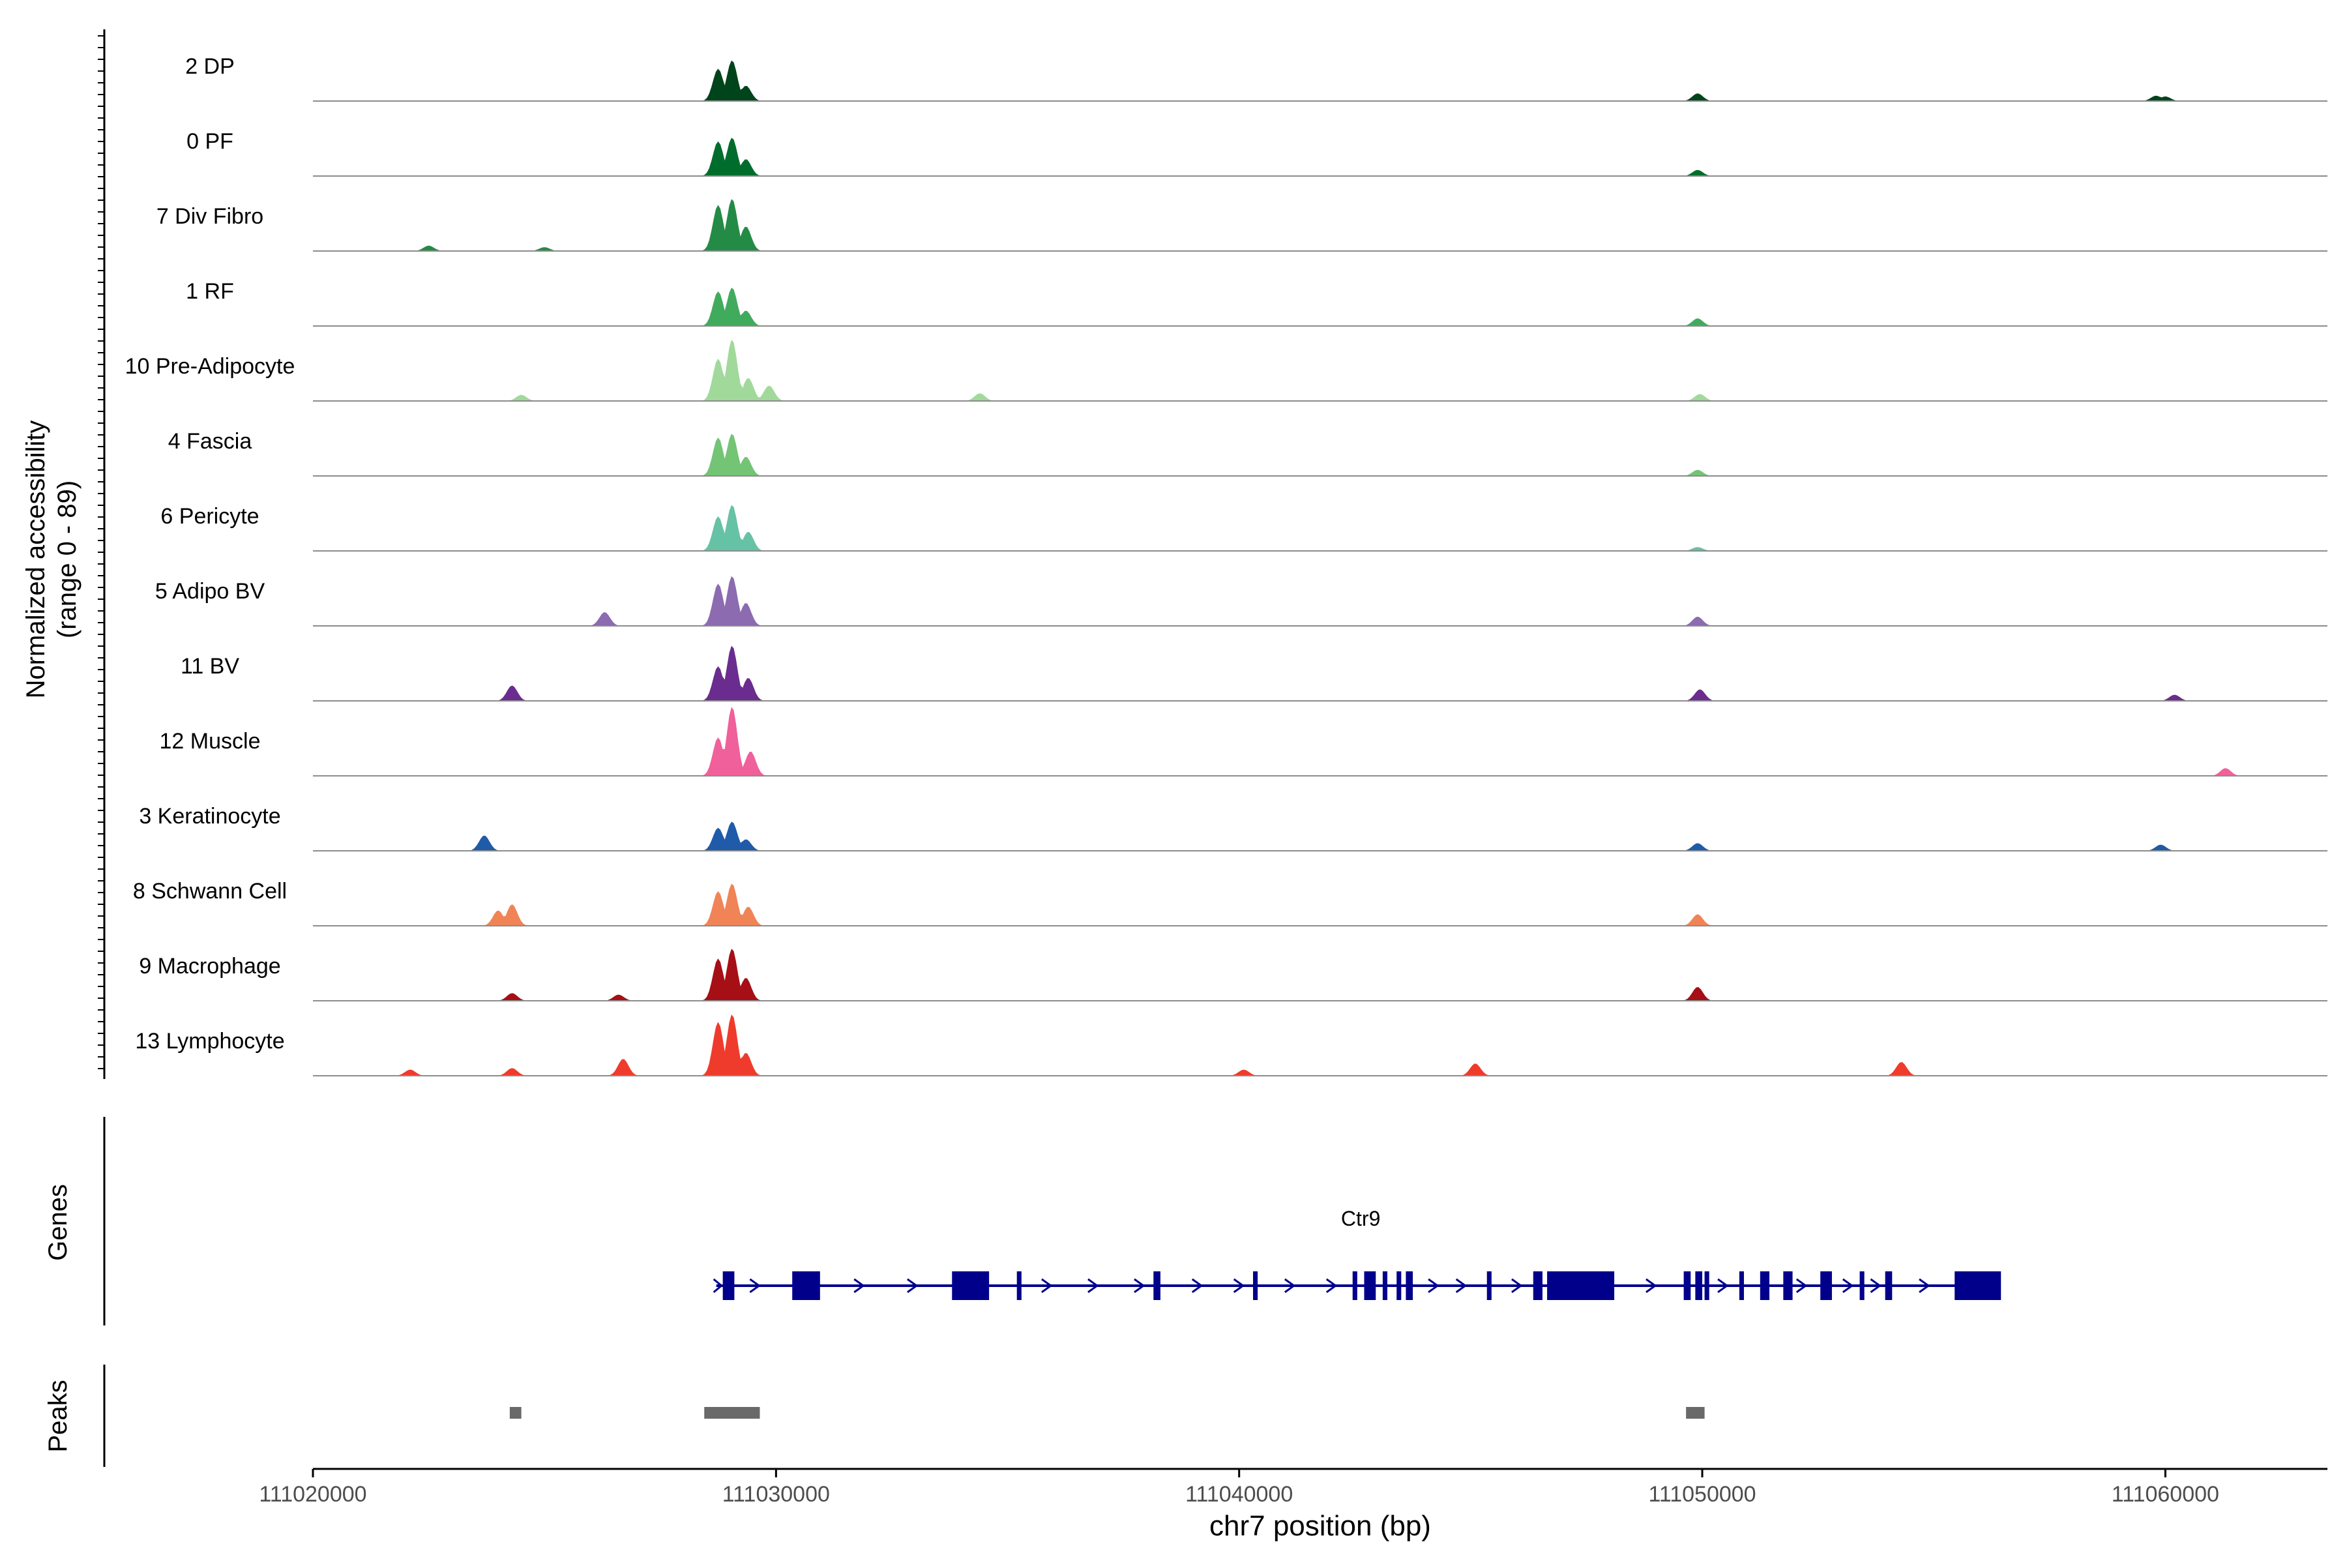 Image resolution: width=2347 pixels, height=1568 pixels. I want to click on track-label-8-schwann-cell: 8 Schwann Cell, so click(210, 892).